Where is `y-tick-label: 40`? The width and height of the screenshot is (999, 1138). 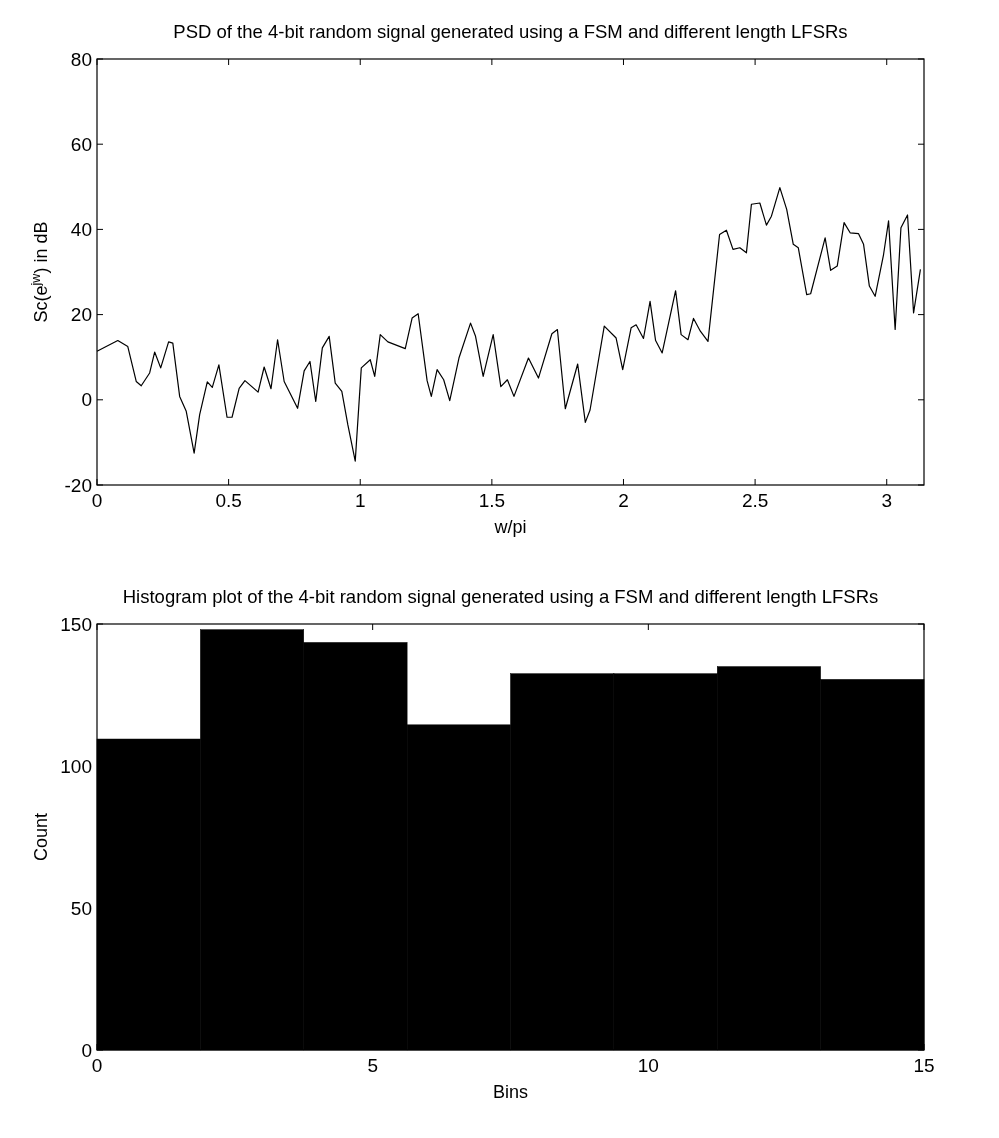 y-tick-label: 40 is located at coordinates (81, 230).